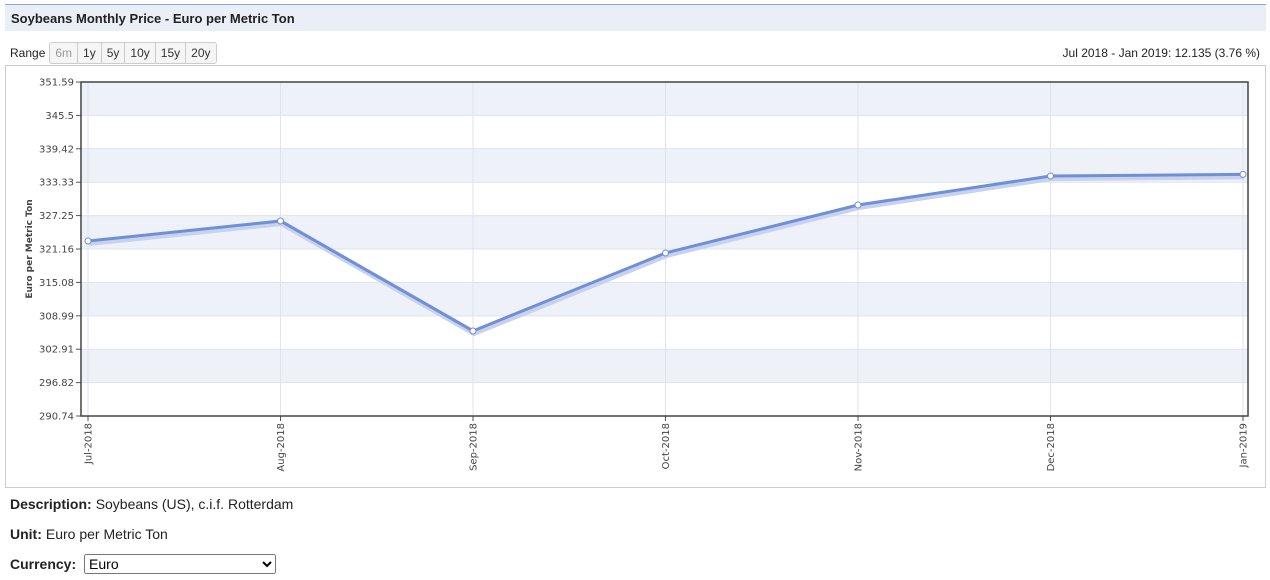 The height and width of the screenshot is (580, 1270). Describe the element at coordinates (56, 83) in the screenshot. I see `y-tick-label: 351.59` at that location.